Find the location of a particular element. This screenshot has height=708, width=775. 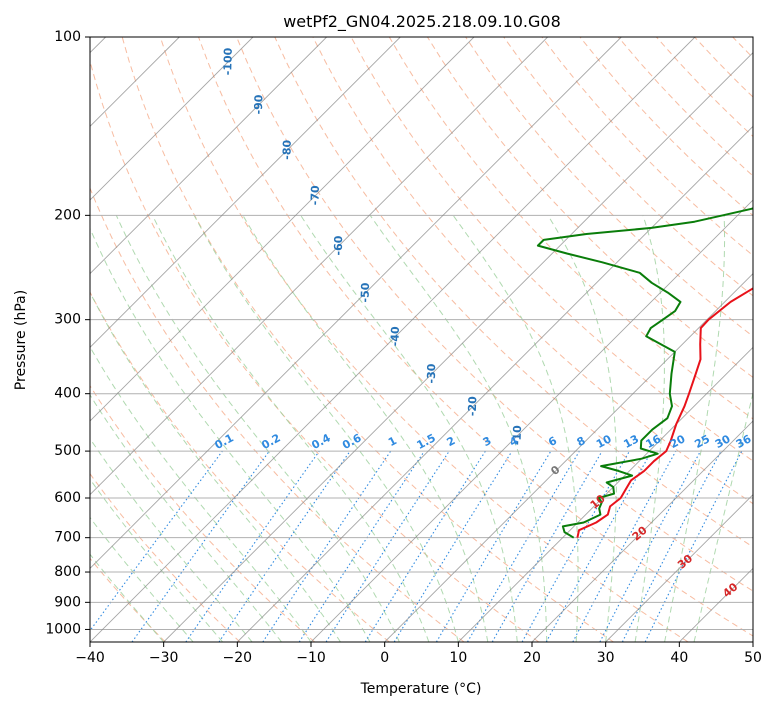

y-tick-label: 500 is located at coordinates (67, 451).